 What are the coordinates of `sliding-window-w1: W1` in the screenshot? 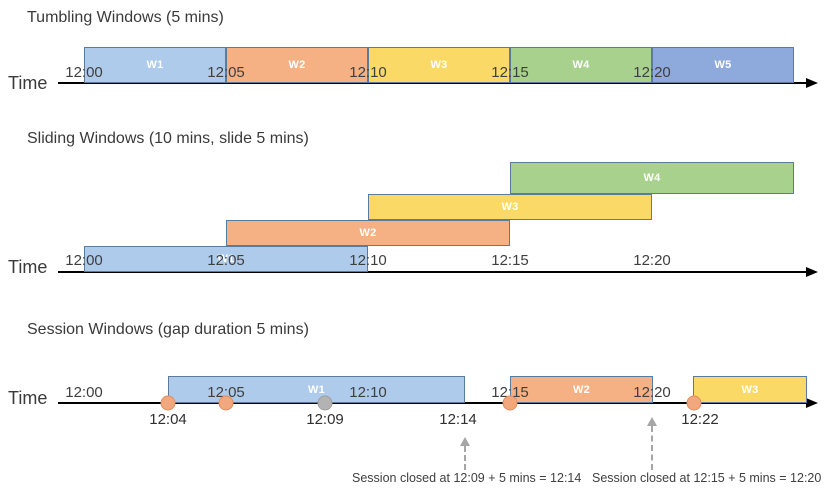 It's located at (226, 259).